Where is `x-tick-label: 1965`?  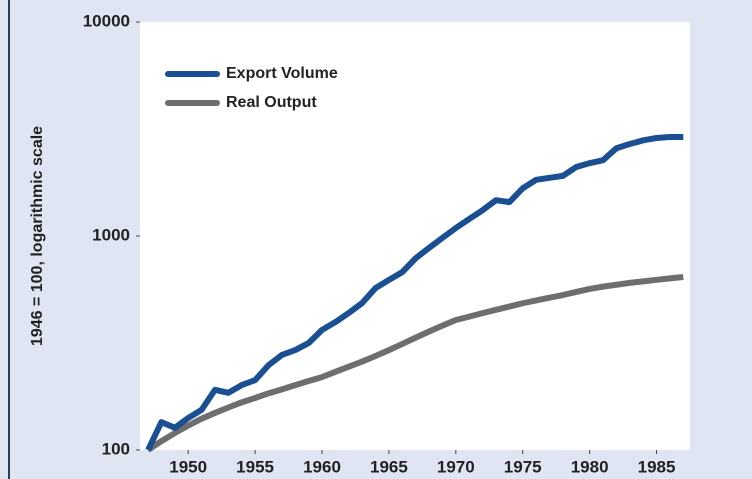
x-tick-label: 1965 is located at coordinates (389, 466).